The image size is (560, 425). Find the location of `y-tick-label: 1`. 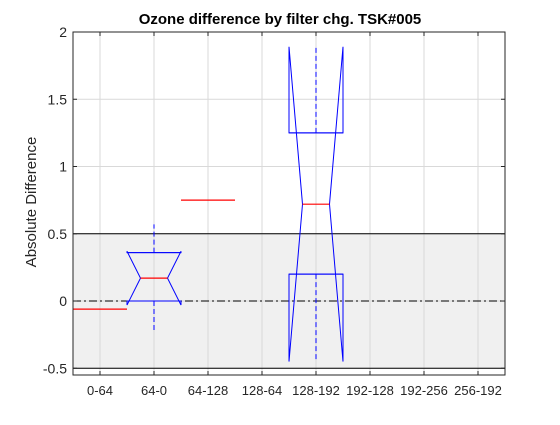

y-tick-label: 1 is located at coordinates (63, 167).